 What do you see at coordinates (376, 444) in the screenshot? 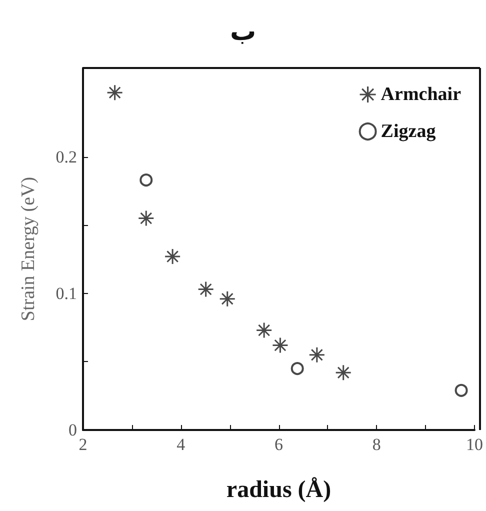
I see `x-tick-label: 8` at bounding box center [376, 444].